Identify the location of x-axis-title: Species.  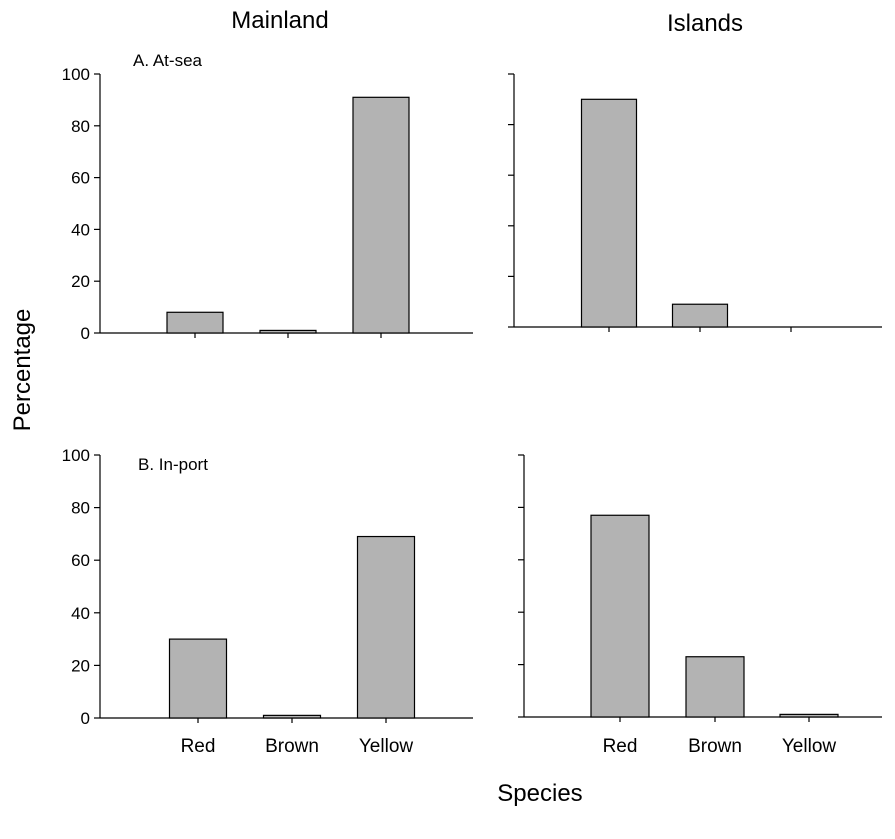
(539, 793).